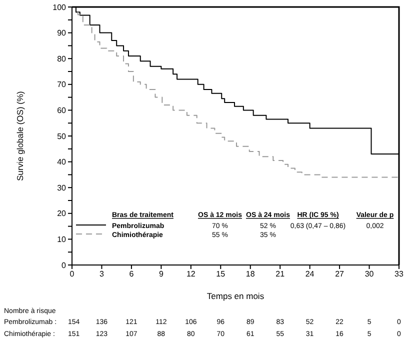 This screenshot has height=339, width=413. I want to click on y-tick-label: 0, so click(64, 265).